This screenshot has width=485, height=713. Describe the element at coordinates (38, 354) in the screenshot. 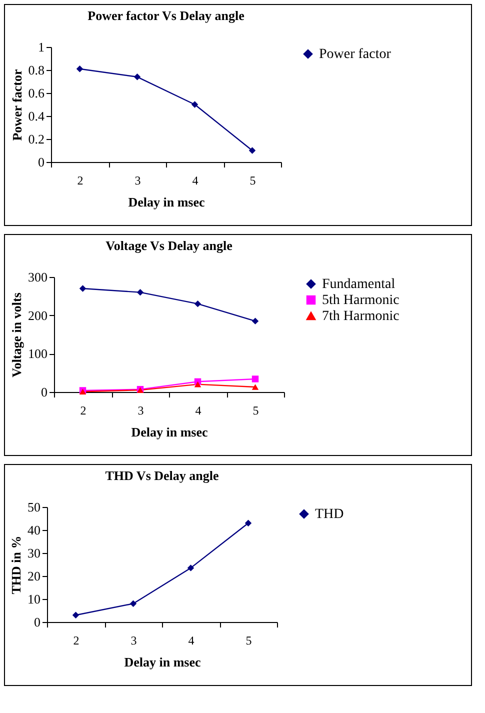

I see `y-tick-label: 100` at that location.